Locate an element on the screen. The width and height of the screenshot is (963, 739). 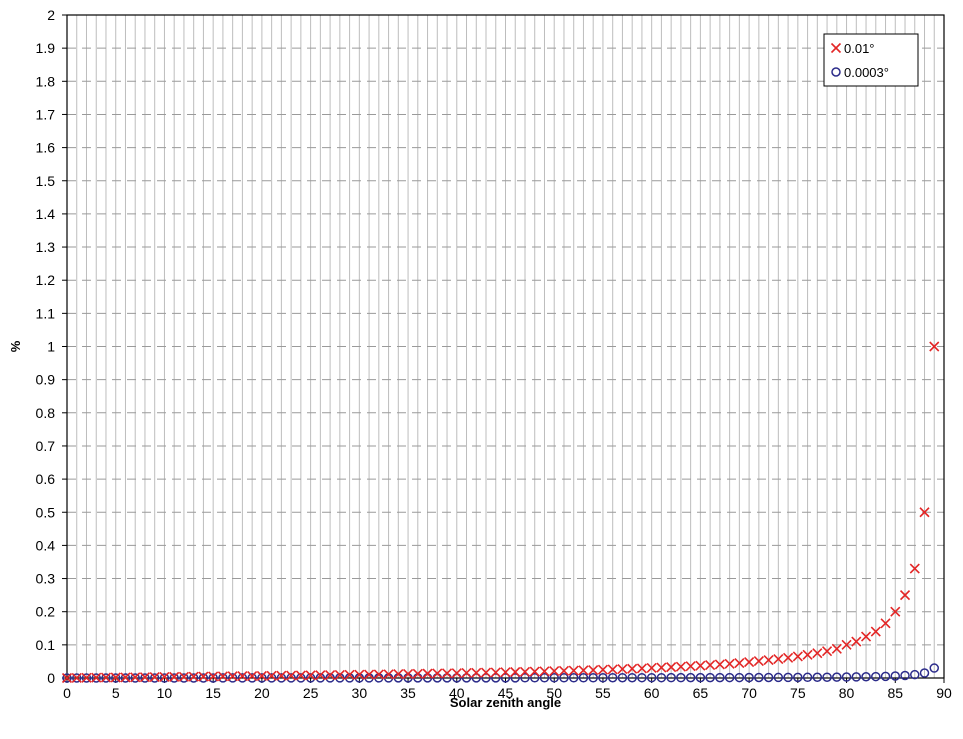
y-tick-label: 0.2 is located at coordinates (46, 612).